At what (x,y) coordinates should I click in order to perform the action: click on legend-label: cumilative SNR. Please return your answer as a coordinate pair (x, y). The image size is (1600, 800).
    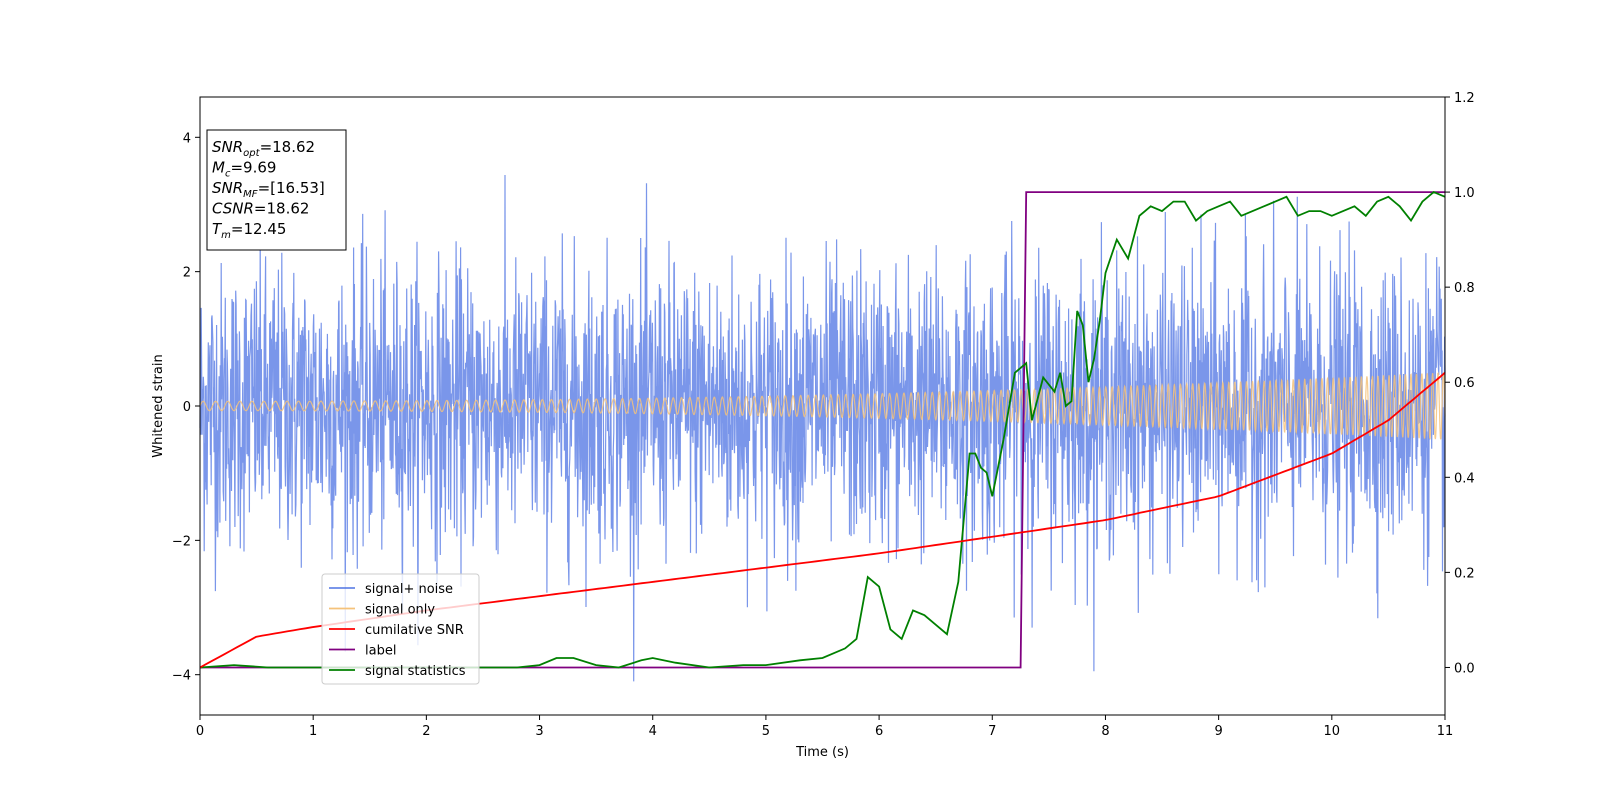
    Looking at the image, I should click on (414, 630).